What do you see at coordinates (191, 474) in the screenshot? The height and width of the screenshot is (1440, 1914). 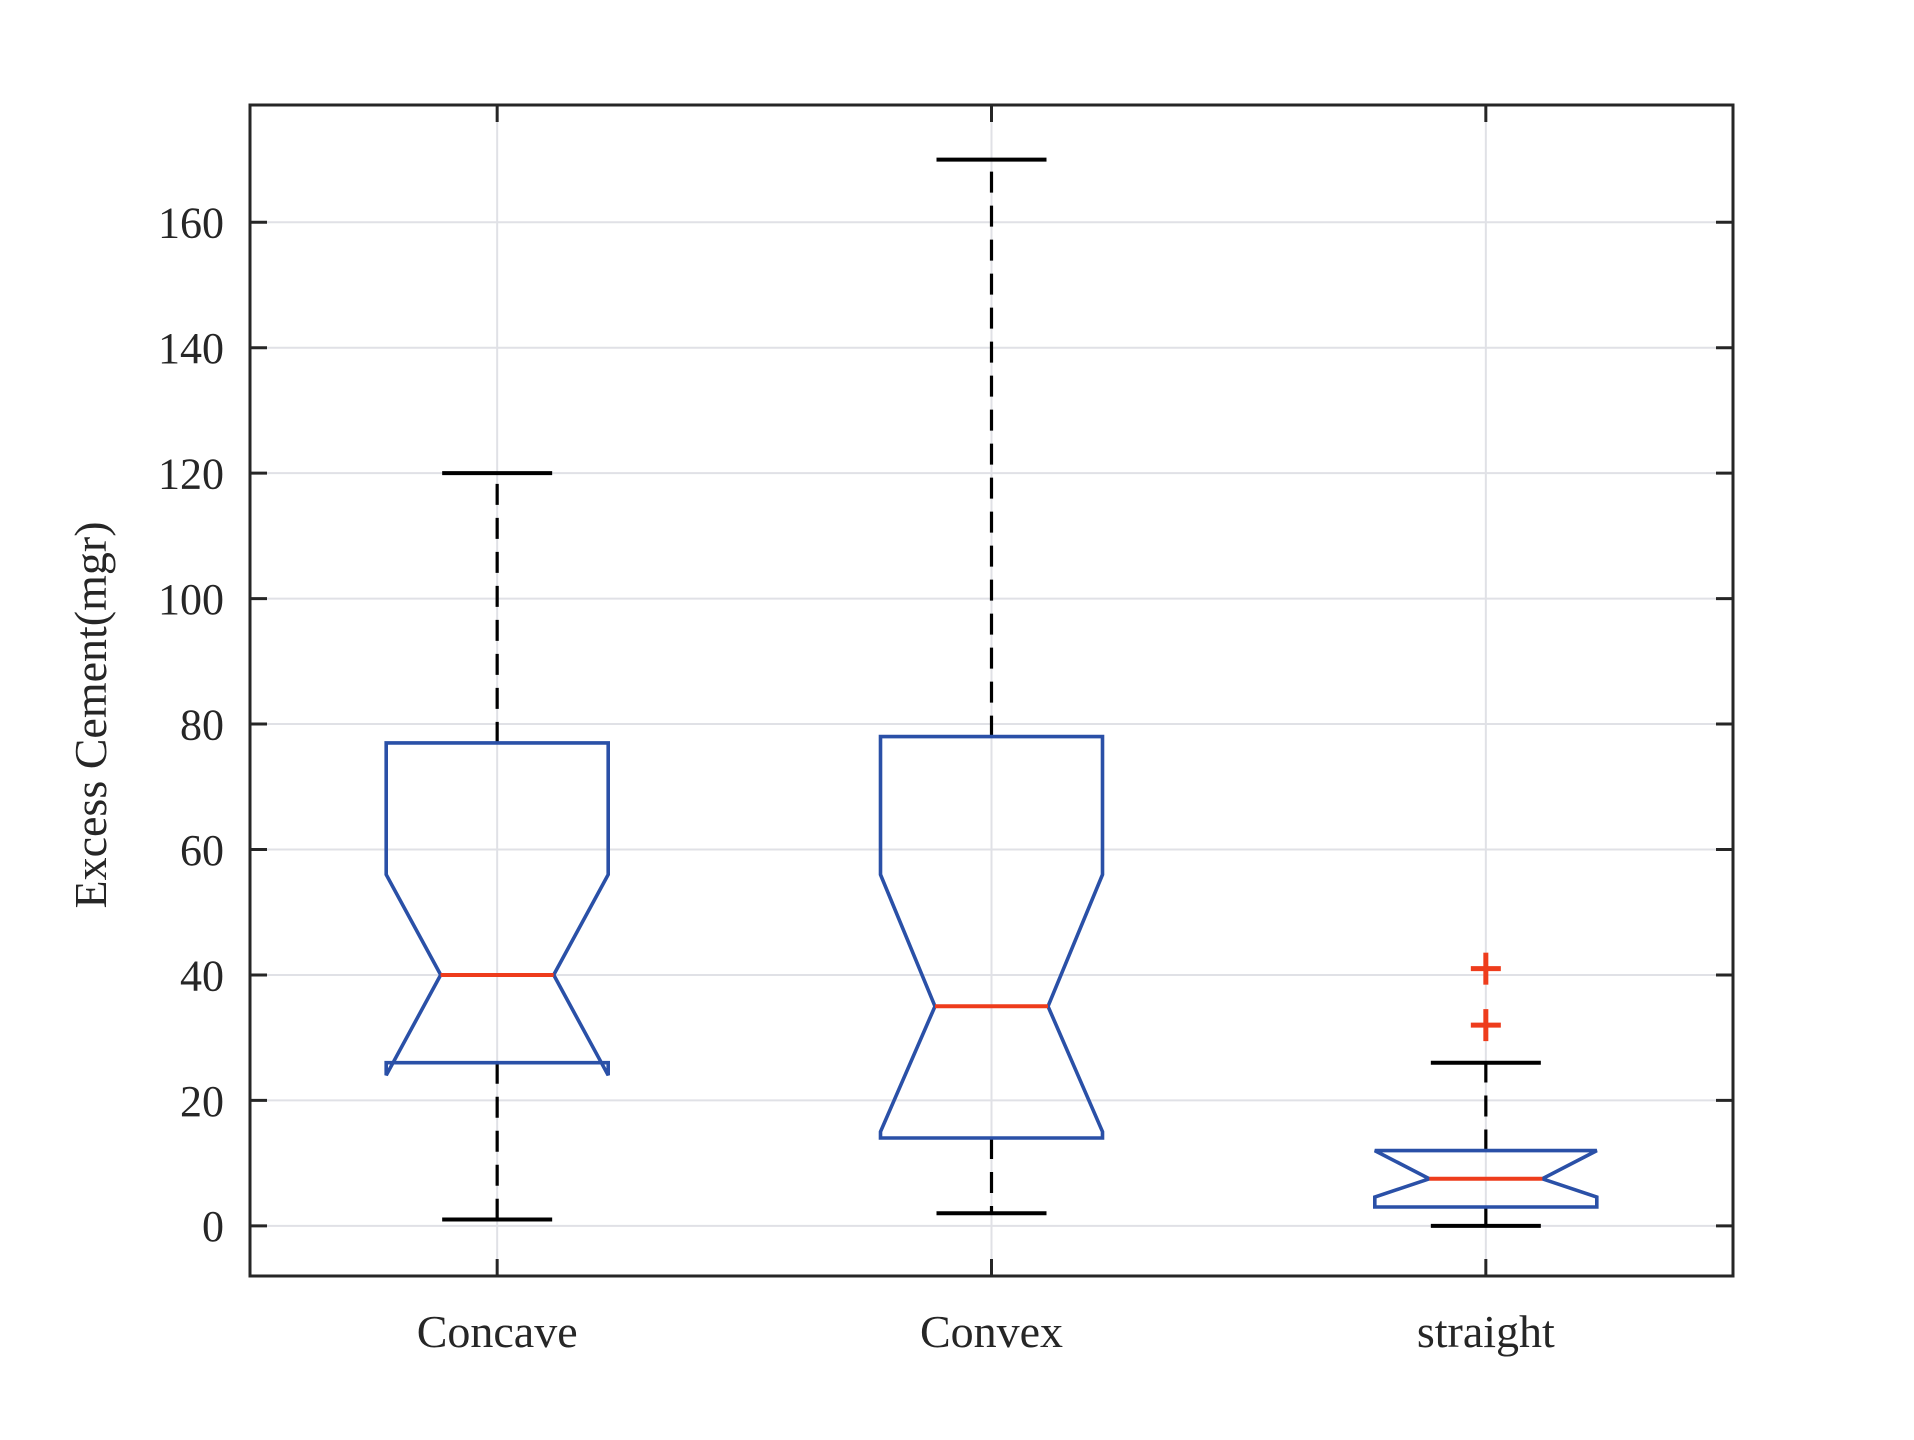 I see `y-tick-label: 120` at bounding box center [191, 474].